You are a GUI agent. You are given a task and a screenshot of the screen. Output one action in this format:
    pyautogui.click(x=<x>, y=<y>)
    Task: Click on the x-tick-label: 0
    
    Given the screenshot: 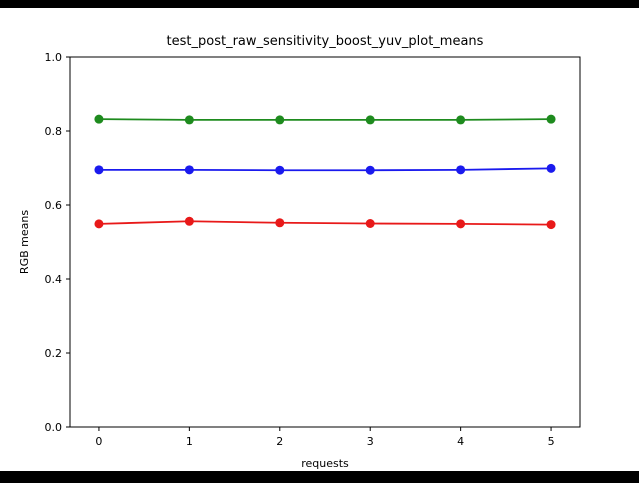 What is the action you would take?
    pyautogui.click(x=98, y=441)
    